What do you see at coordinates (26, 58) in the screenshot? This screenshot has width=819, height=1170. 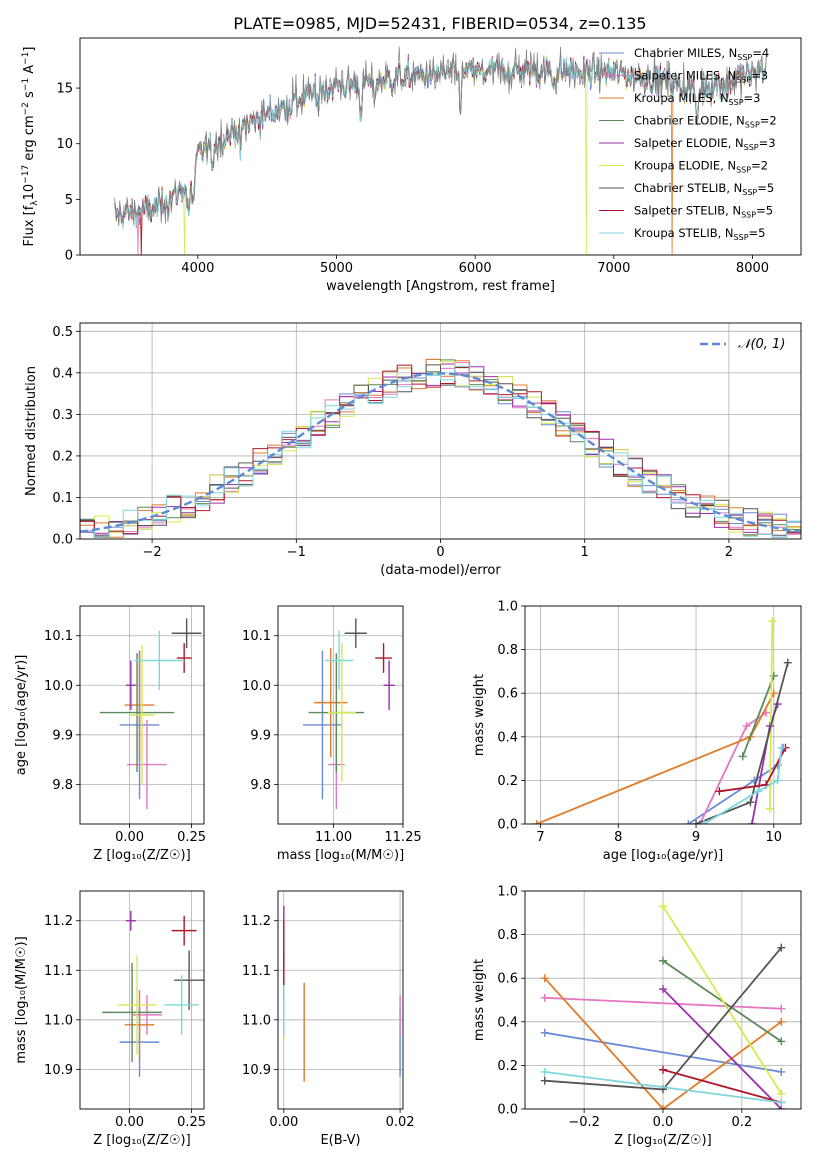 I see `y-label-part: −1` at bounding box center [26, 58].